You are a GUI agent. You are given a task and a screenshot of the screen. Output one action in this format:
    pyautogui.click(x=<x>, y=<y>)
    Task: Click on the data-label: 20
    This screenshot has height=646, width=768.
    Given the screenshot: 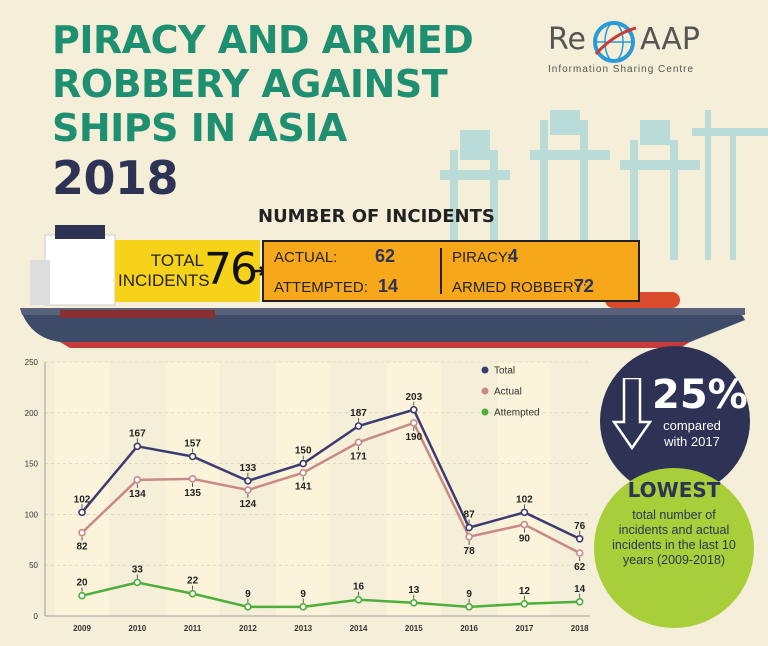 What is the action you would take?
    pyautogui.click(x=82, y=583)
    